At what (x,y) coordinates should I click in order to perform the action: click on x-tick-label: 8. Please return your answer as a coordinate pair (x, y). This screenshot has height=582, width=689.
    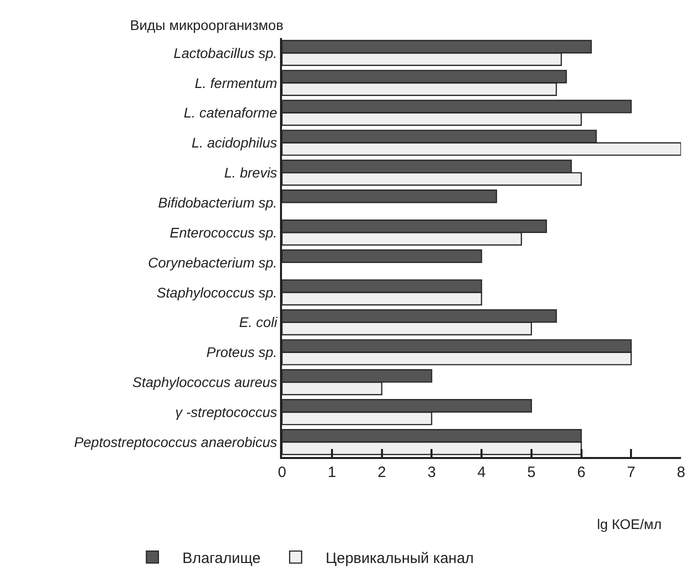
    Looking at the image, I should click on (681, 472).